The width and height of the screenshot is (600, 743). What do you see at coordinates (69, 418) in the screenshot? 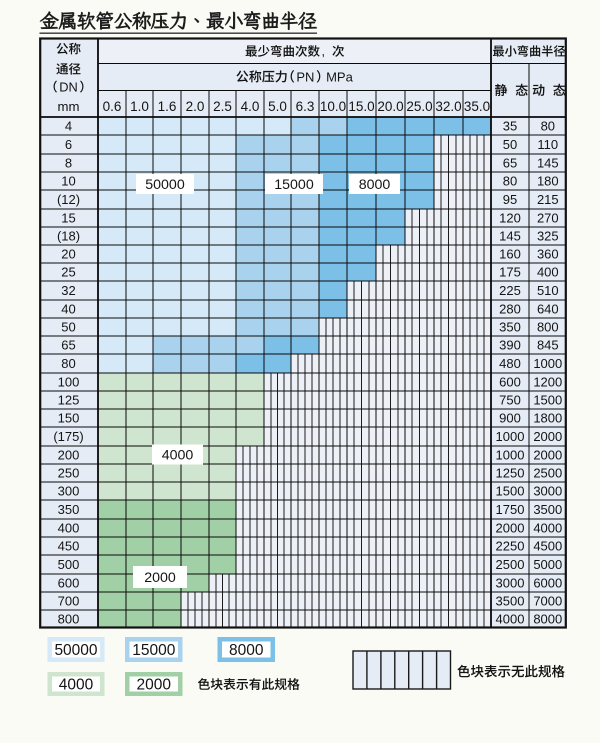
I see `svg-text: 150` at bounding box center [69, 418].